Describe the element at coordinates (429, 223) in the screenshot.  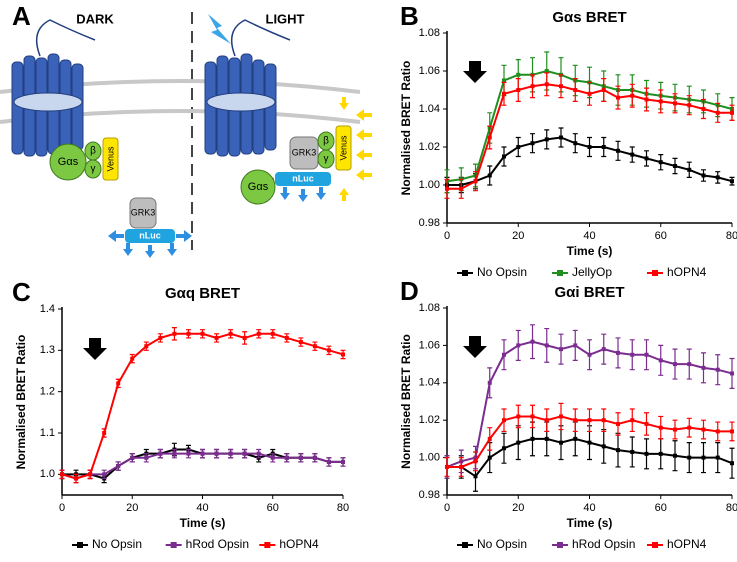
I see `y-tick-label: 0.98` at that location.